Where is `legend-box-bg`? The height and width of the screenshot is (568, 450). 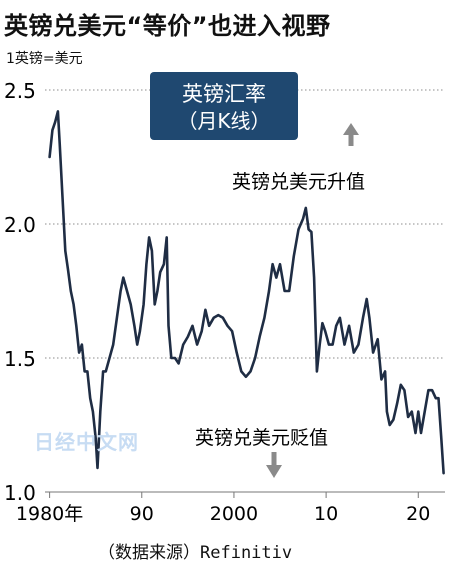
legend-box-bg is located at coordinates (224, 106).